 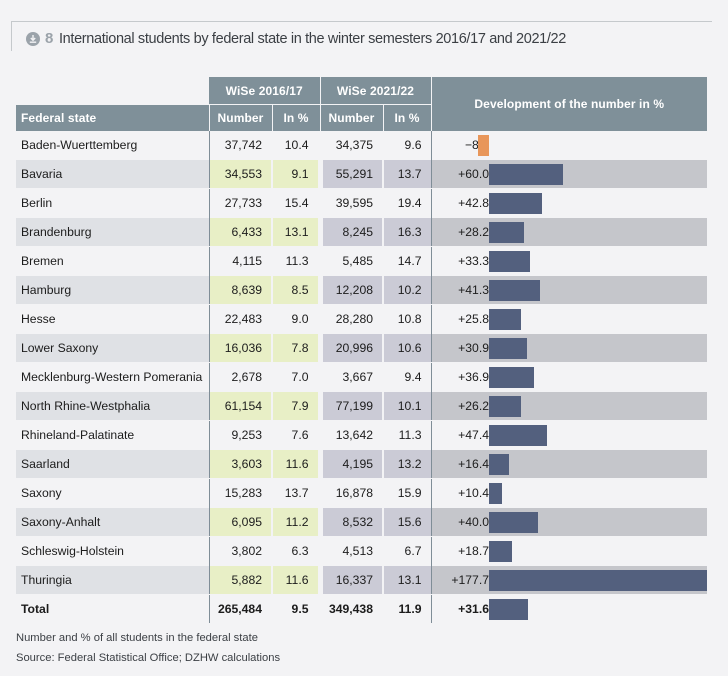 What do you see at coordinates (295, 435) in the screenshot?
I see `percent-2016: 7.6` at bounding box center [295, 435].